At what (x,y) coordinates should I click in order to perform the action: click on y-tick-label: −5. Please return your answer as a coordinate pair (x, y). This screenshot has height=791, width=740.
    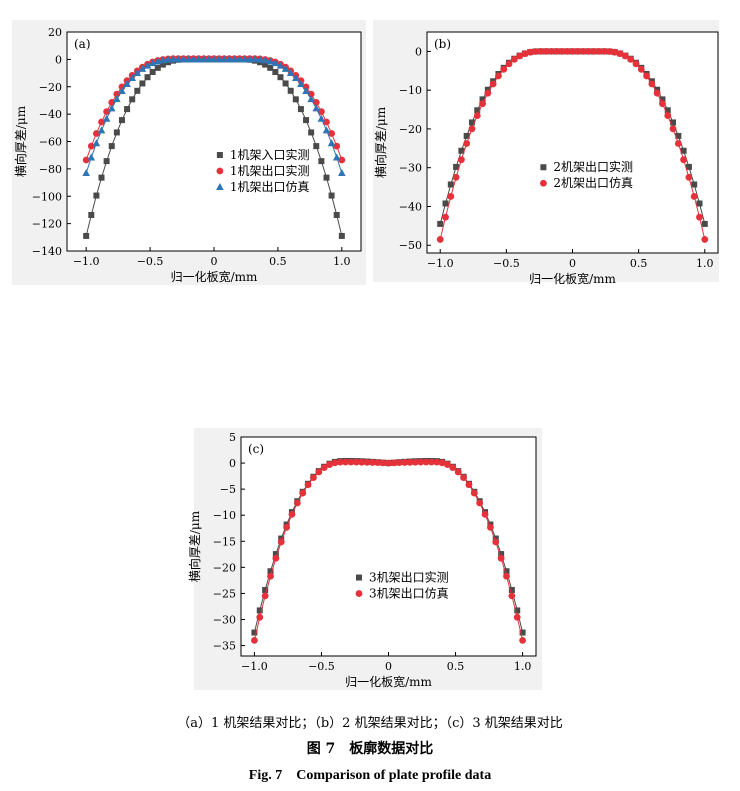
    Looking at the image, I should click on (228, 489).